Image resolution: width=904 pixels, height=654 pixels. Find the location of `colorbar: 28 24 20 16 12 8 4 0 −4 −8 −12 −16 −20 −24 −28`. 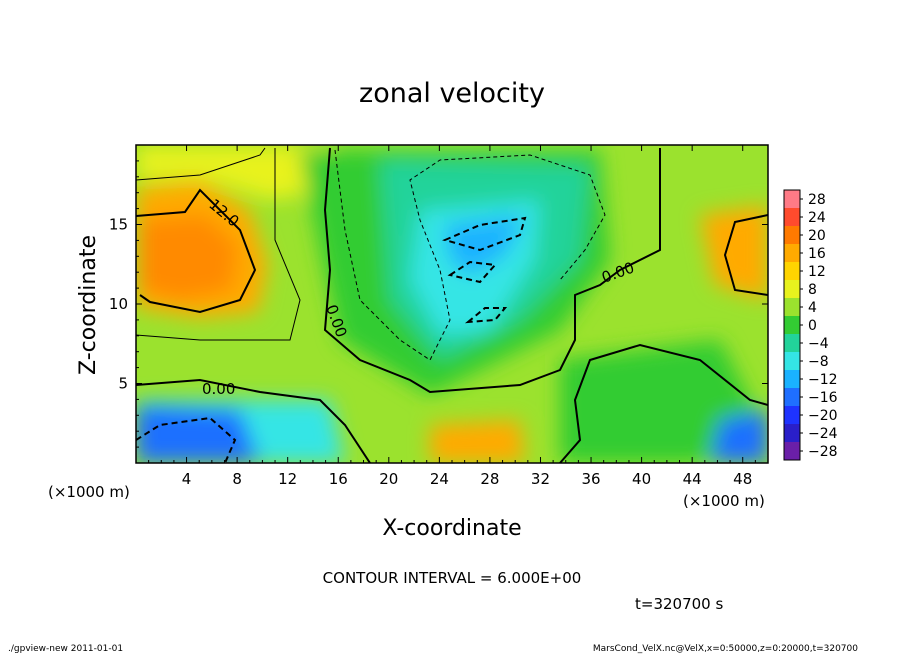

colorbar: 28 24 20 16 12 8 4 0 −4 −8 −12 −16 −20 −24 −28 is located at coordinates (810, 325).